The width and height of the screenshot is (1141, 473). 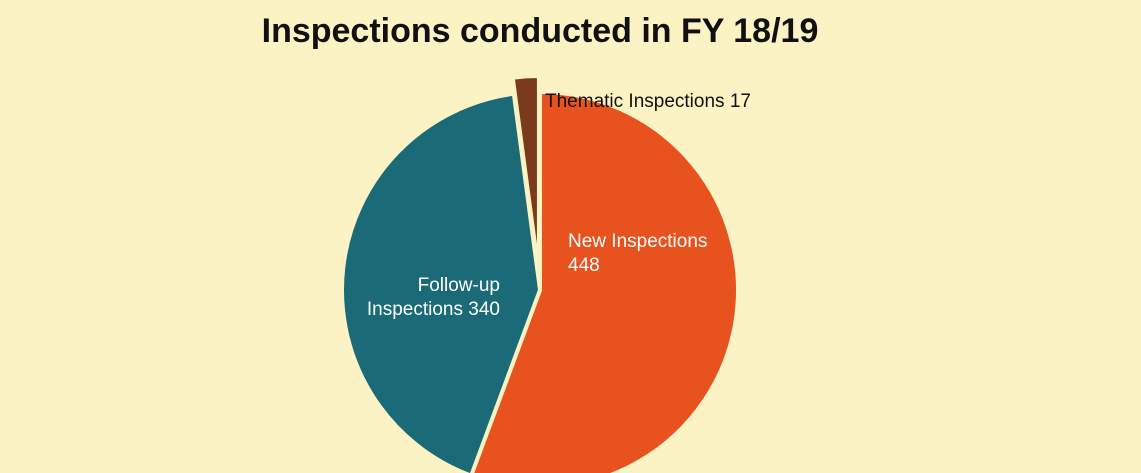 What do you see at coordinates (584, 265) in the screenshot?
I see `slice-value: 448` at bounding box center [584, 265].